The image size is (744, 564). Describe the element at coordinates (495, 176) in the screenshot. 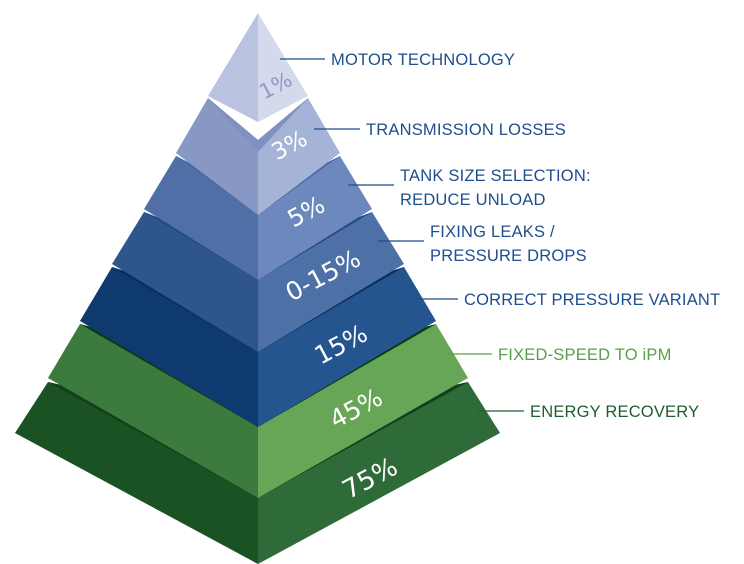

I see `label-tank-size-line-1: TANK SIZE SELECTION:` at that location.